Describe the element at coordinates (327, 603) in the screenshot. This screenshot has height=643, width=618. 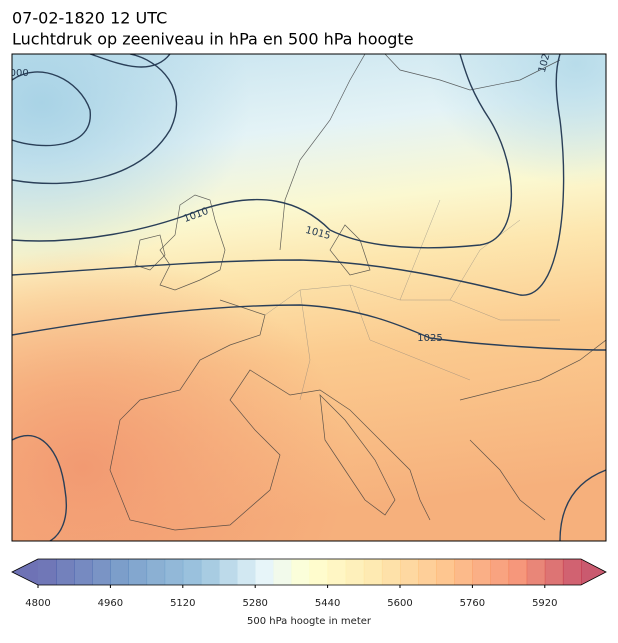
I see `colorbar-tick-label: 5440` at that location.